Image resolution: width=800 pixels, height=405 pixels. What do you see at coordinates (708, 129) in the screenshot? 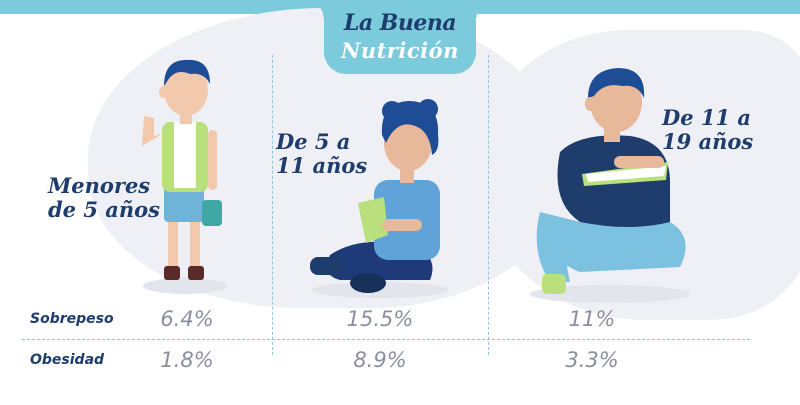
I see `age-group-label: De 11 a 19 años` at bounding box center [708, 129].